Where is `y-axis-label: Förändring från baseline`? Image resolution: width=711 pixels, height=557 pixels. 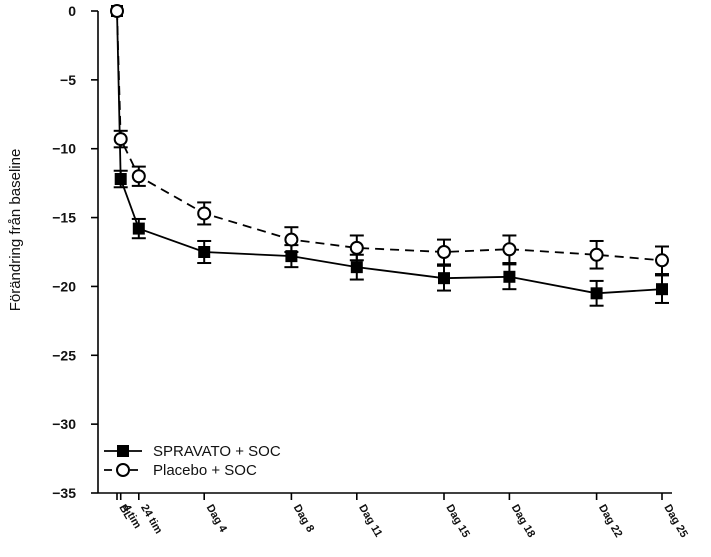 y-axis-label: Förändring från baseline is located at coordinates (15, 230).